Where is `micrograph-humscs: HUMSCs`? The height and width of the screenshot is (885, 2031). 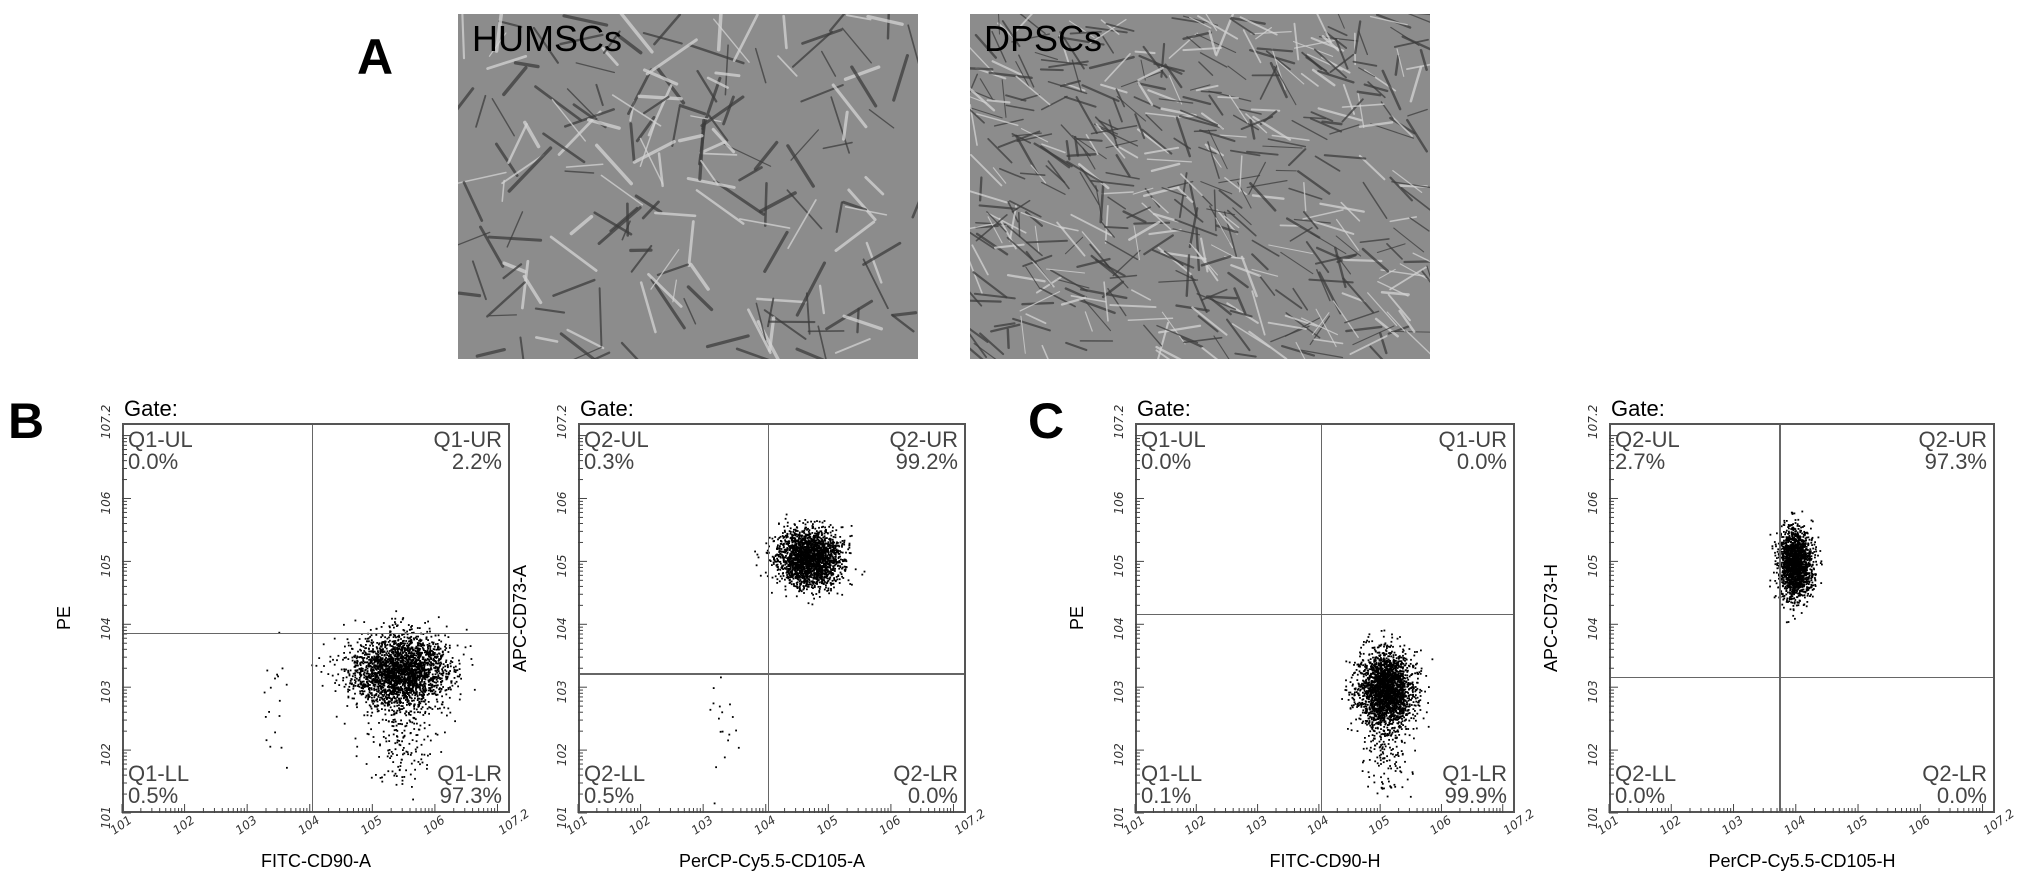
micrograph-humscs: HUMSCs is located at coordinates (688, 186).